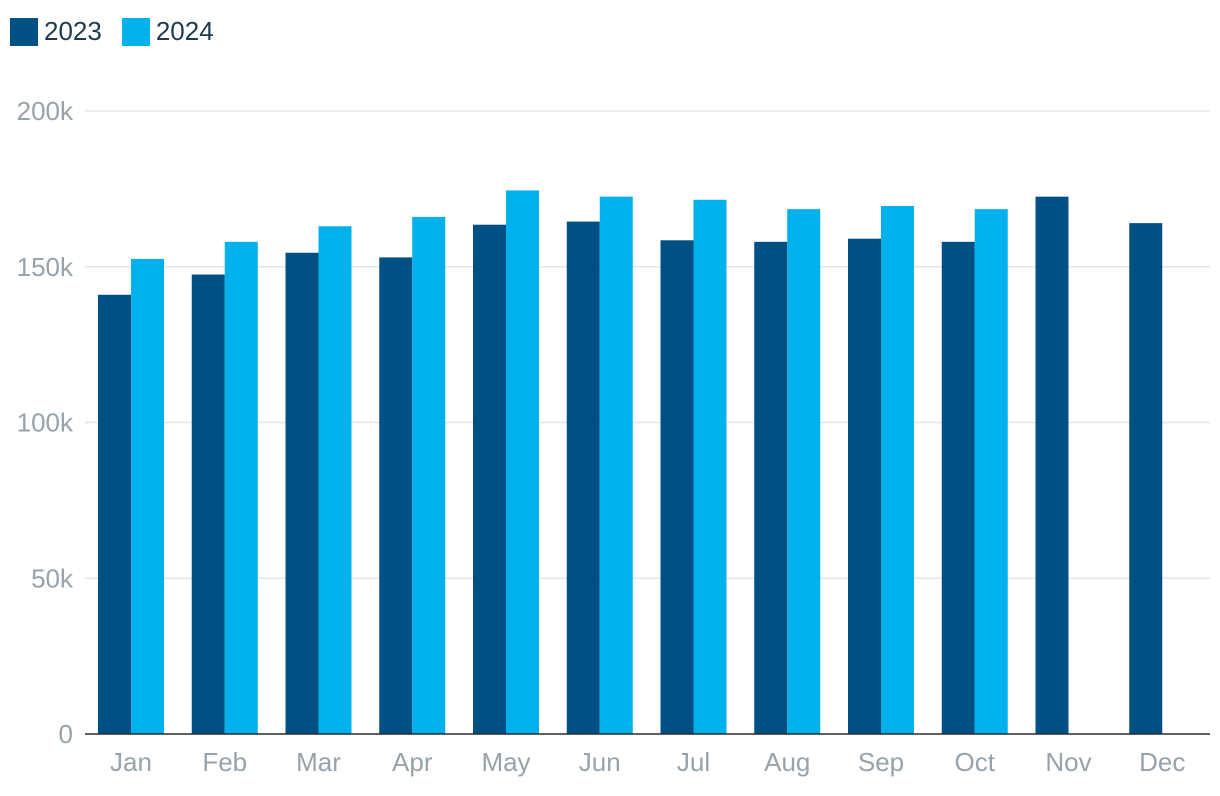 The height and width of the screenshot is (796, 1220). I want to click on legend-label-2023: 2023, so click(73, 31).